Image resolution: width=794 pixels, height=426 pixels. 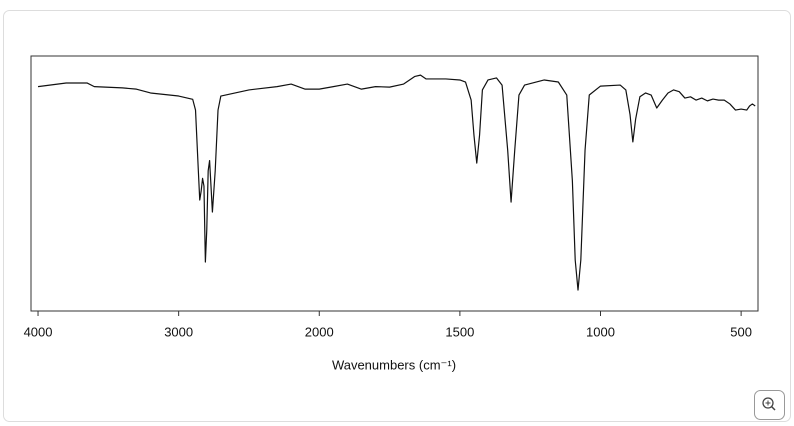 I want to click on zoom-button-frame, so click(x=769, y=405).